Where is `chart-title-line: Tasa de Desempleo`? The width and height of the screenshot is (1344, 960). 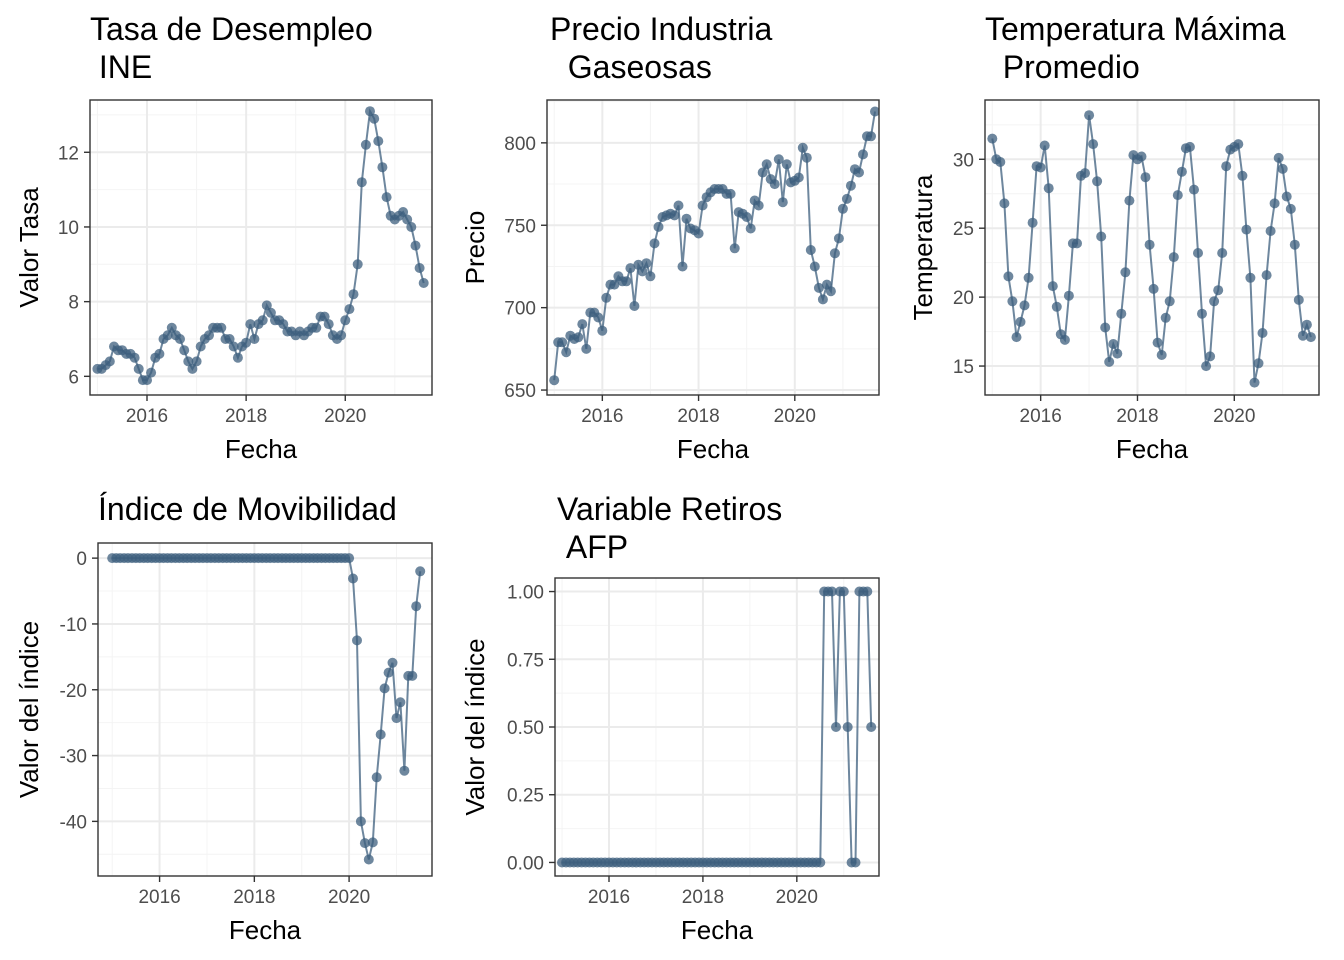
chart-title-line: Tasa de Desempleo is located at coordinates (231, 29).